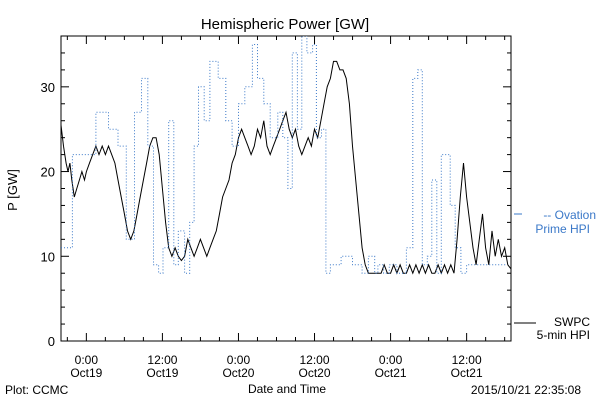  Describe the element at coordinates (285, 24) in the screenshot. I see `chart-title: Hemispheric Power [GW]` at that location.